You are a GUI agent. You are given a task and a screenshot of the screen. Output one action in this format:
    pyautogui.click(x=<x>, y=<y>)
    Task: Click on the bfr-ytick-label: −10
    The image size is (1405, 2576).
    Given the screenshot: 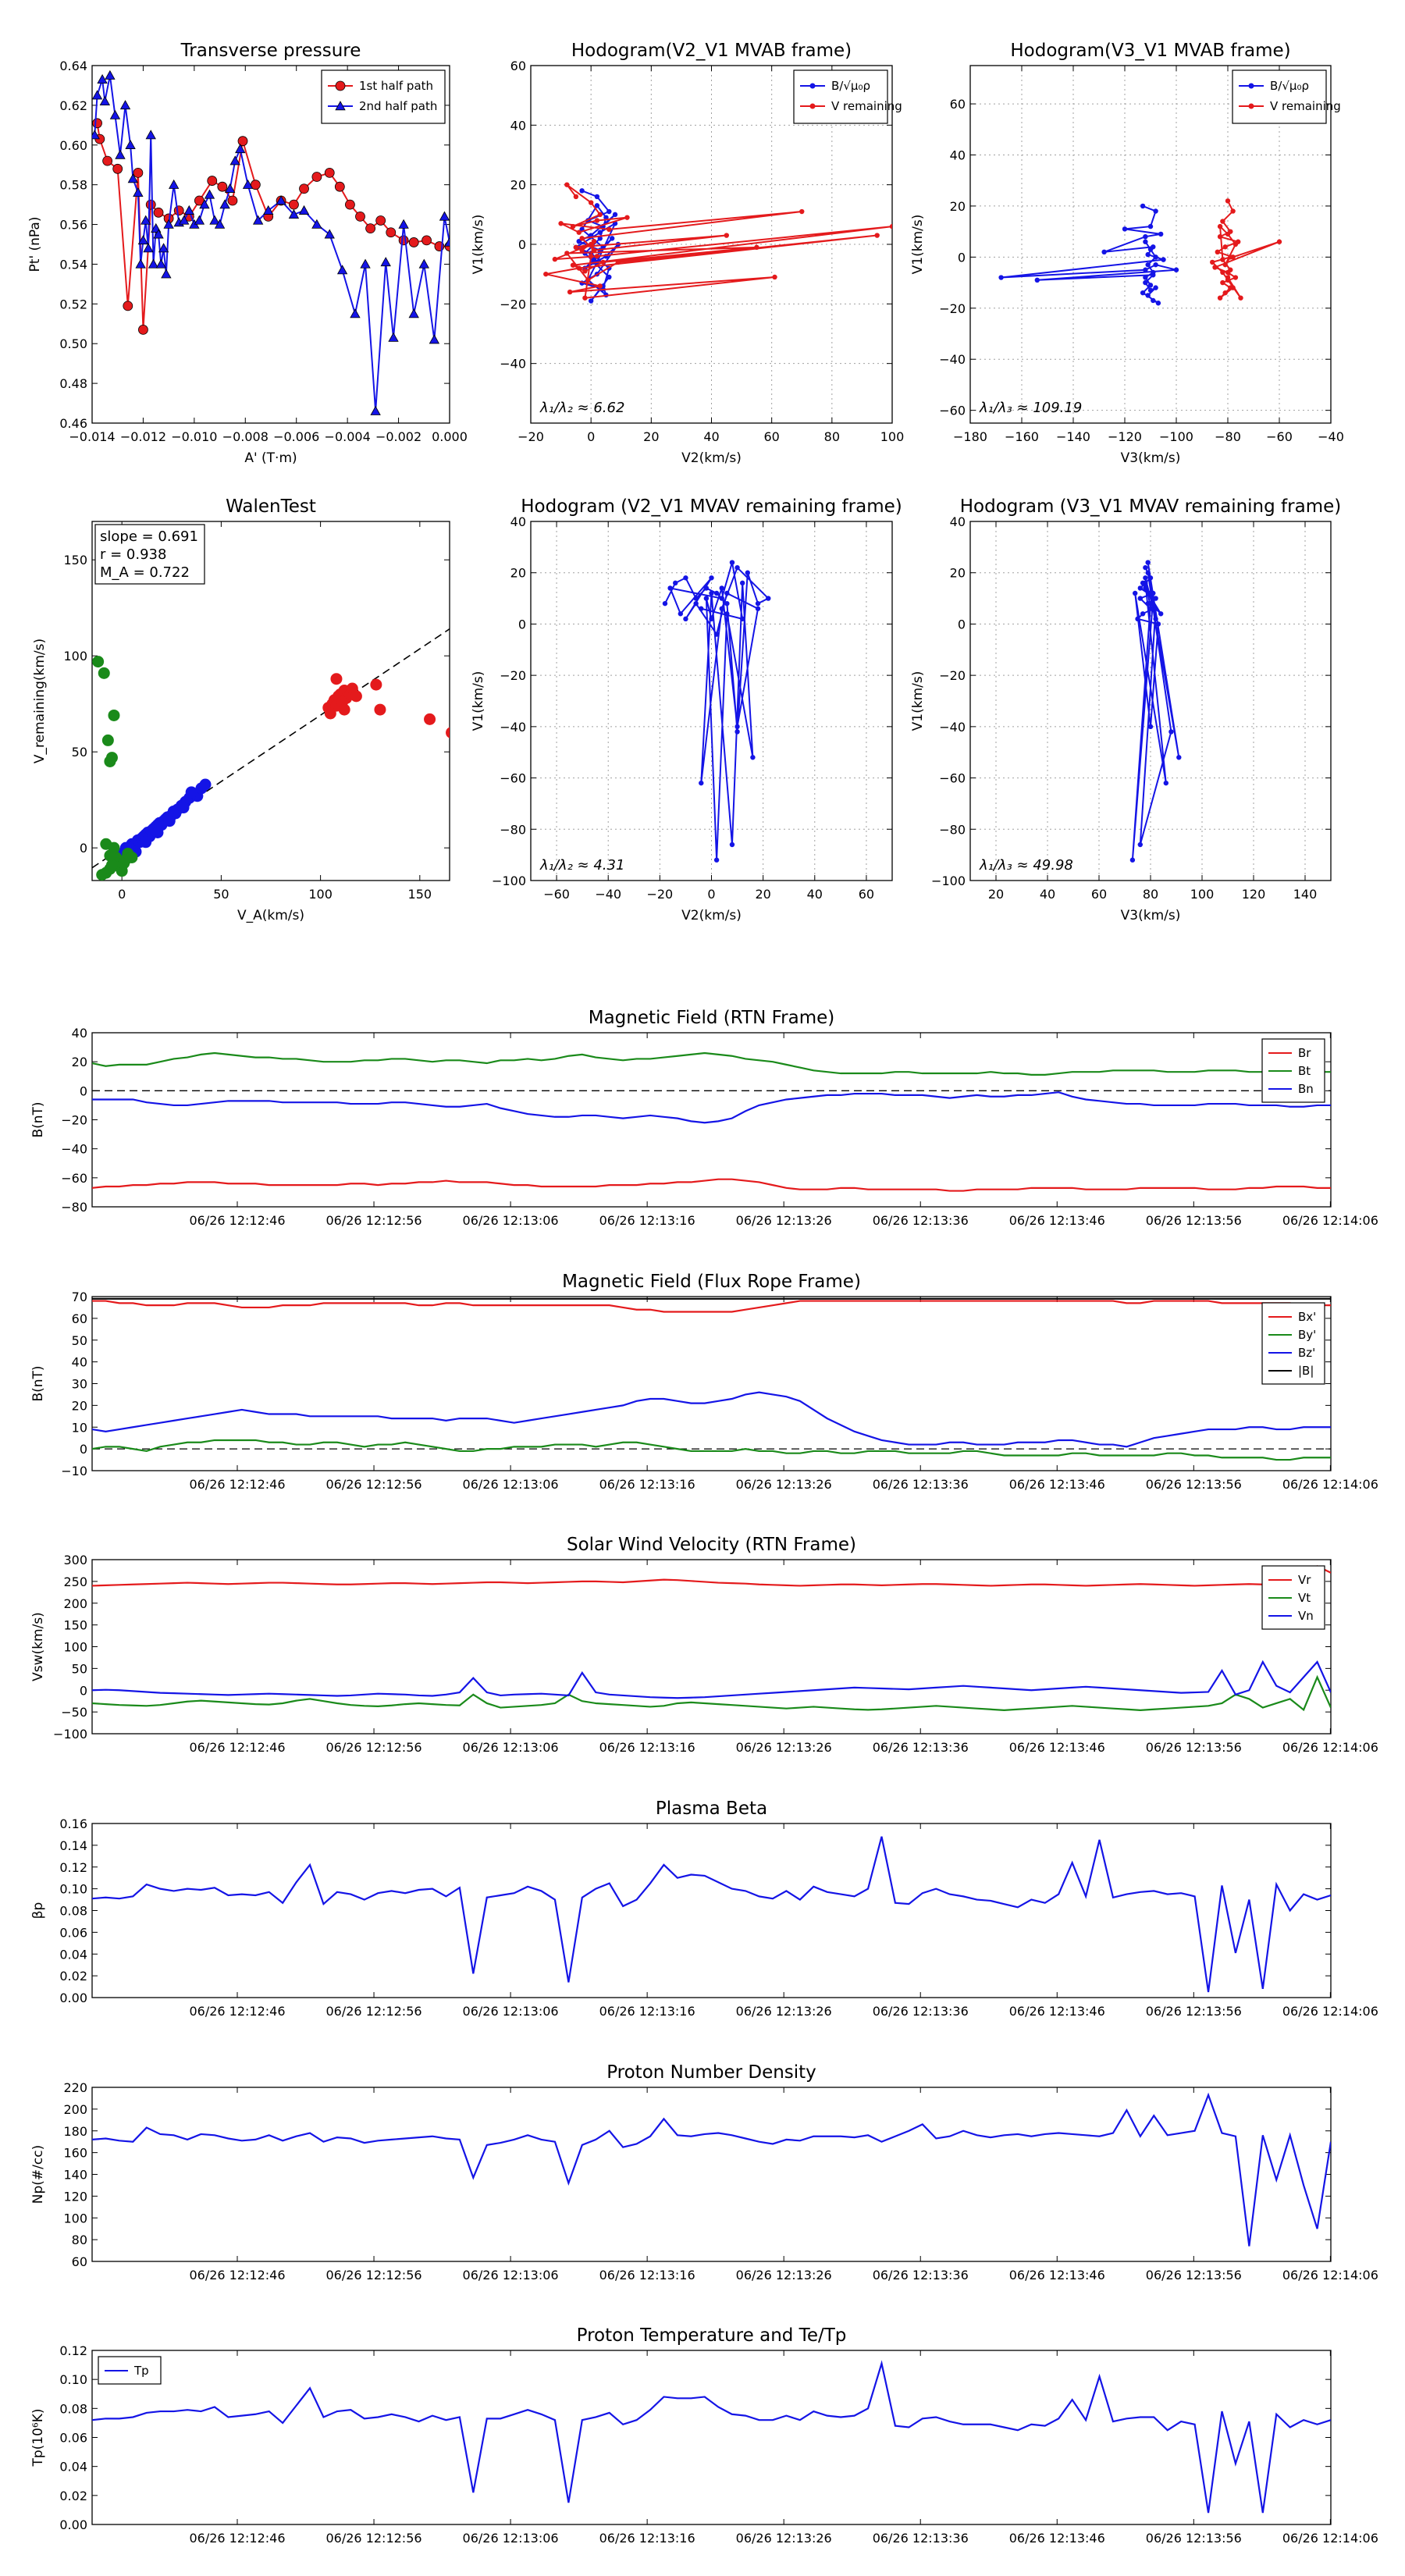 What is the action you would take?
    pyautogui.click(x=74, y=1471)
    